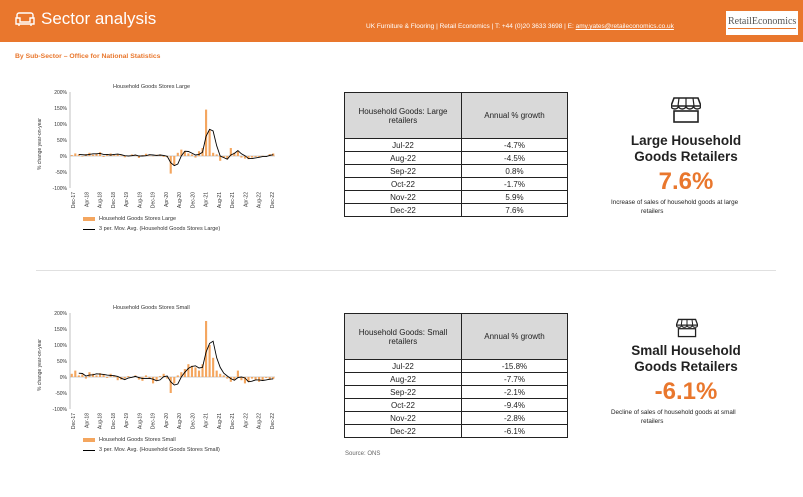 The height and width of the screenshot is (497, 803). Describe the element at coordinates (60, 410) in the screenshot. I see `y-tick-label: -100%` at that location.